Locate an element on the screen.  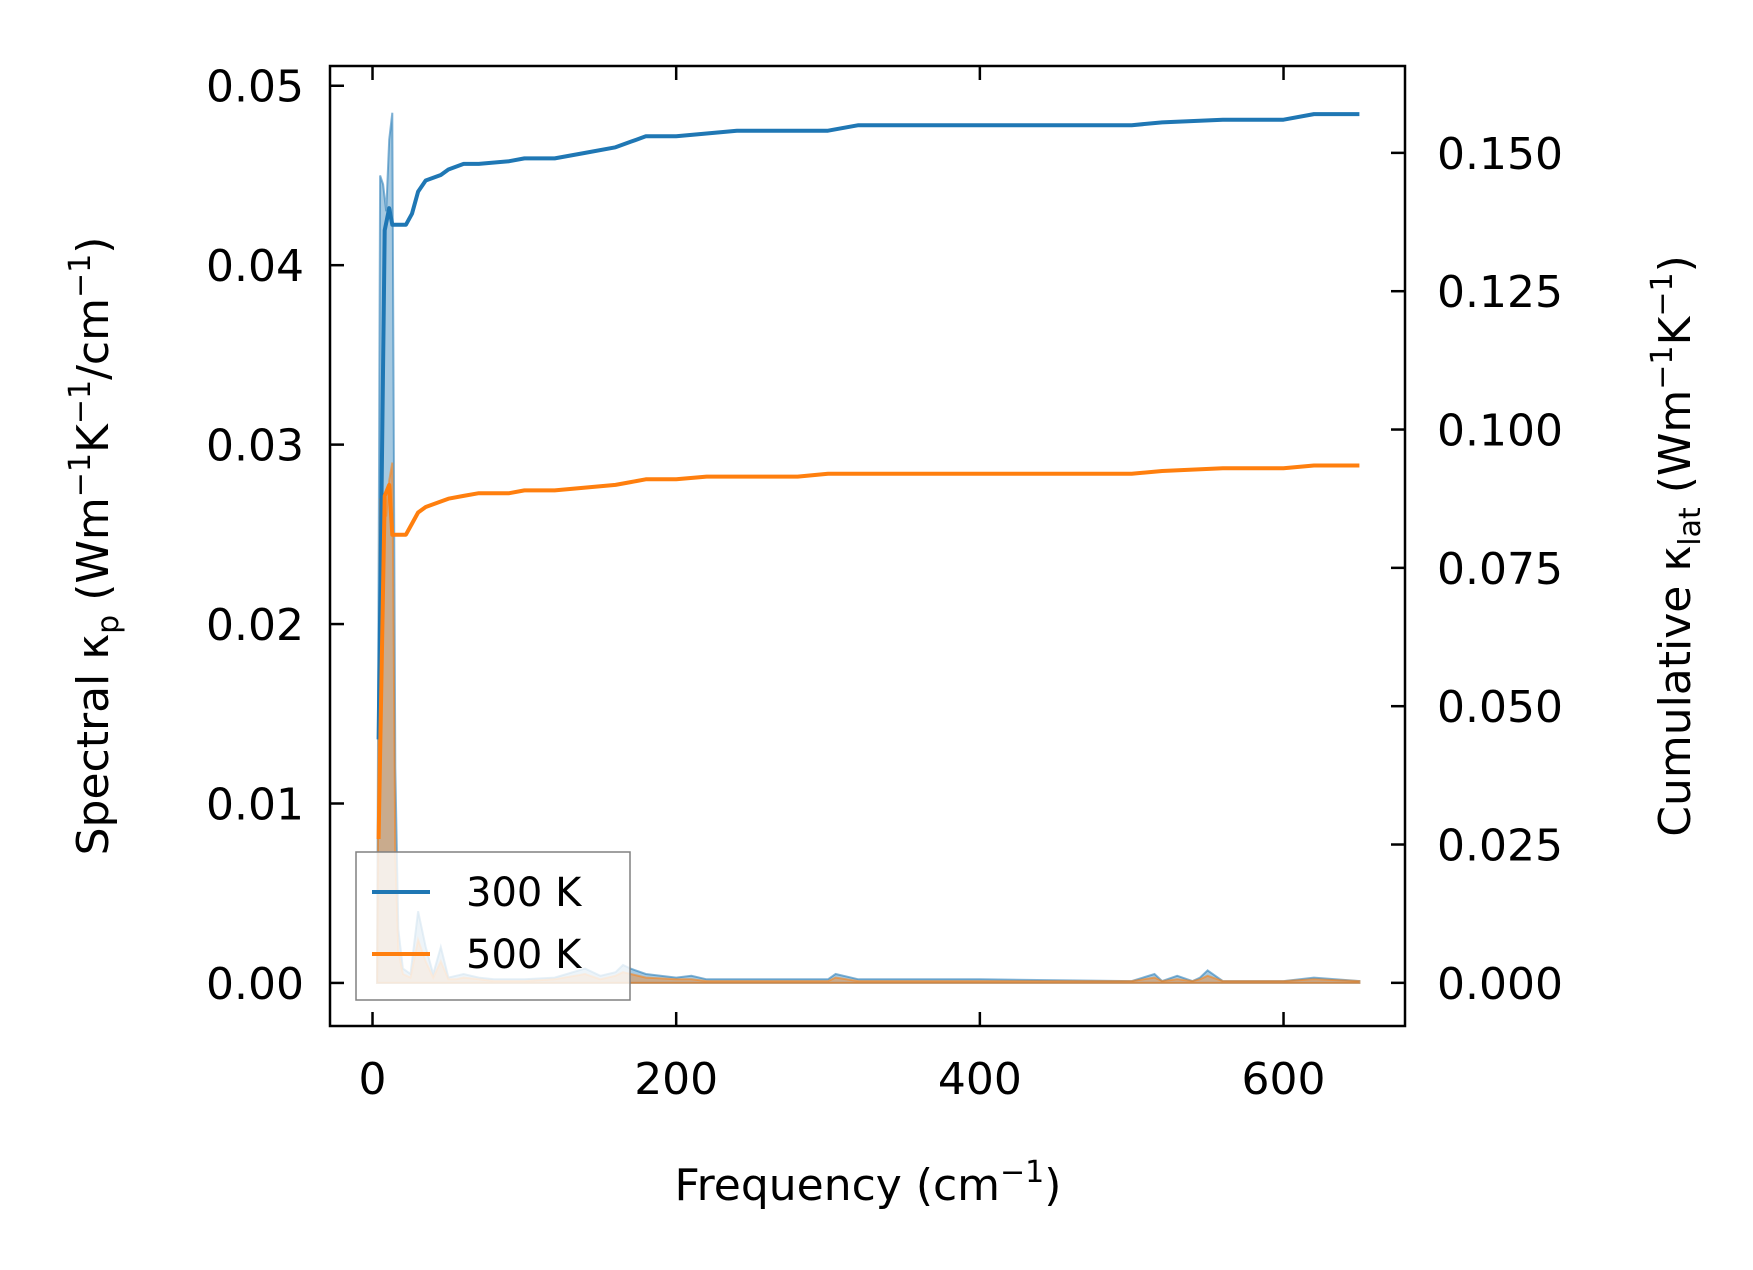
legend-box is located at coordinates (493, 926).